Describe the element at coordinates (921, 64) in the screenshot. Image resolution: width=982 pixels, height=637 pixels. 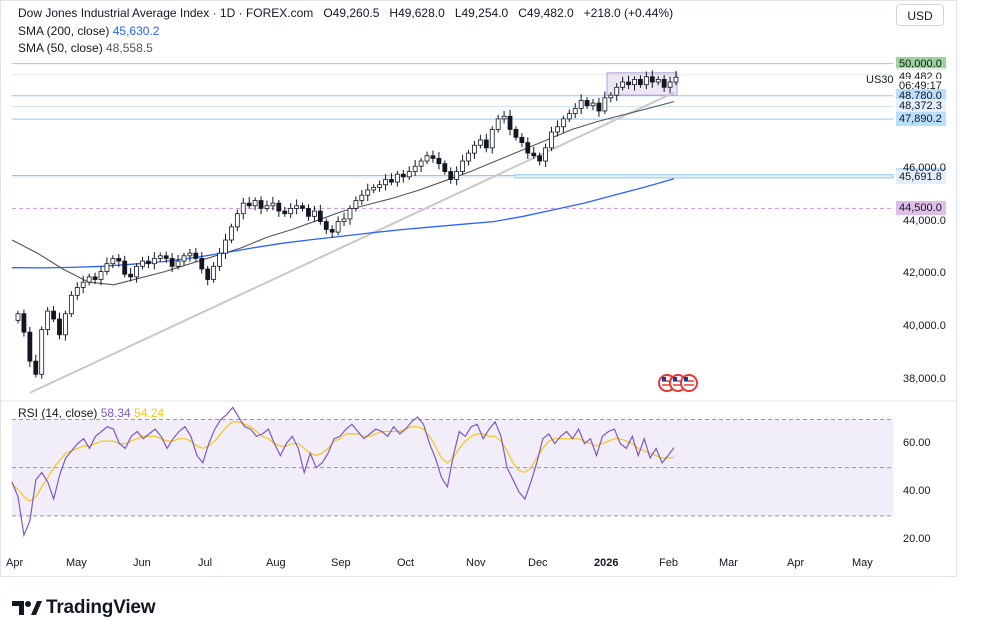
I see `price-tag: 50,000.0` at that location.